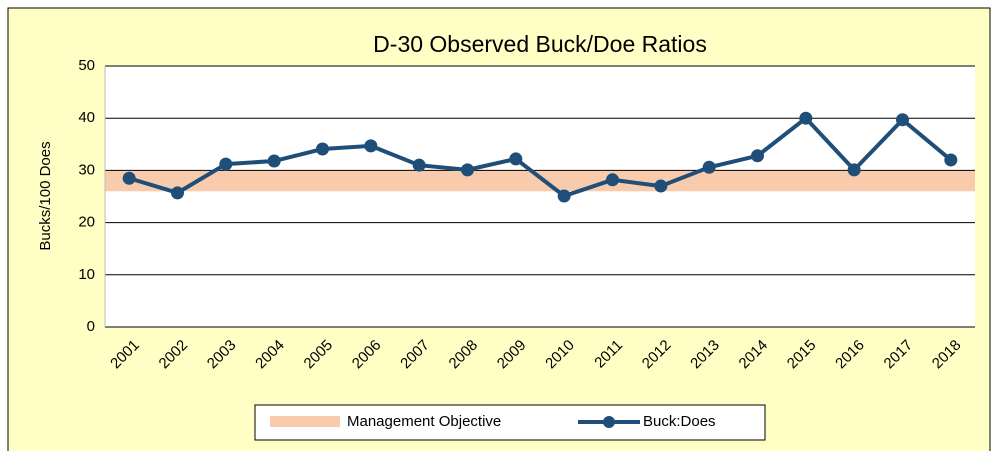 The image size is (991, 451). What do you see at coordinates (86, 169) in the screenshot?
I see `y-tick-label: 30` at bounding box center [86, 169].